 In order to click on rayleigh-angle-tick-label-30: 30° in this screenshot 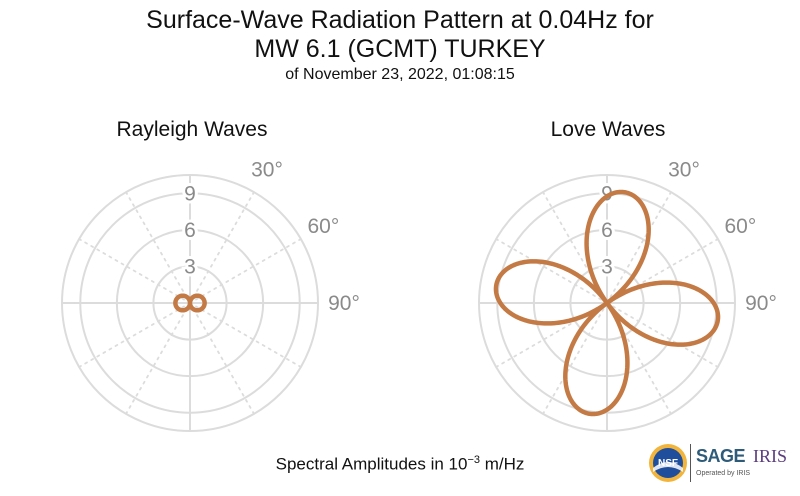, I will do `click(267, 170)`.